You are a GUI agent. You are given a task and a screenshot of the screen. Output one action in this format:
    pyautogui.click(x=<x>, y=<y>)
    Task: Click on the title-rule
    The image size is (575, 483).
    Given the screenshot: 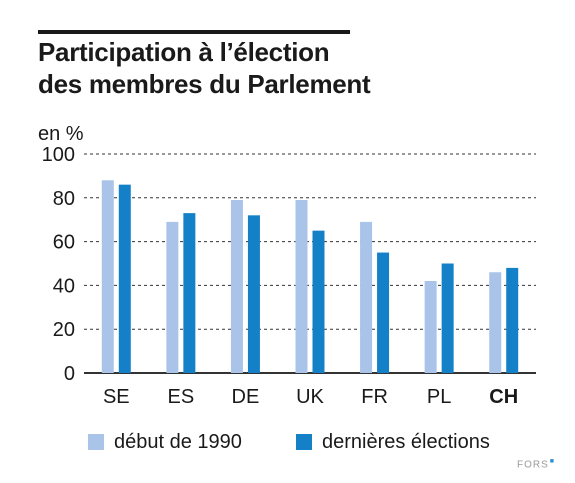 What is the action you would take?
    pyautogui.click(x=194, y=32)
    